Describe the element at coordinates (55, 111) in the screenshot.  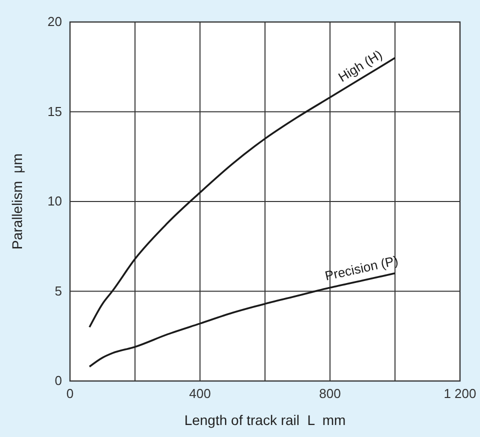
I see `y-tick-label: 15` at that location.